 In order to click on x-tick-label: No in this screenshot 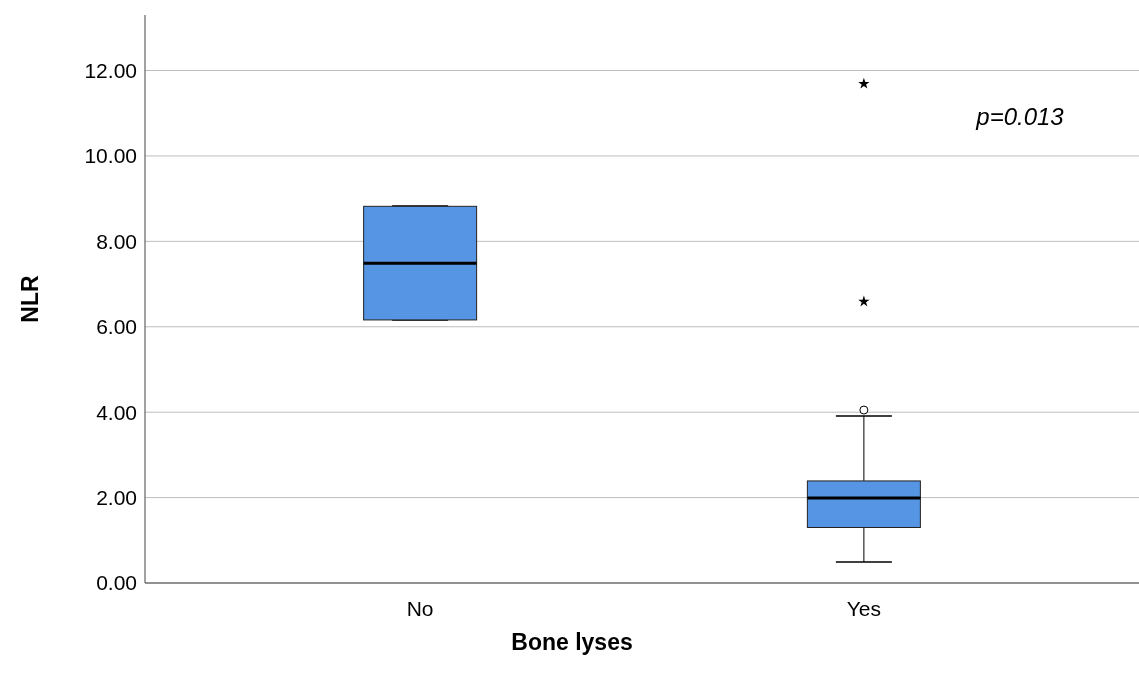, I will do `click(420, 608)`.